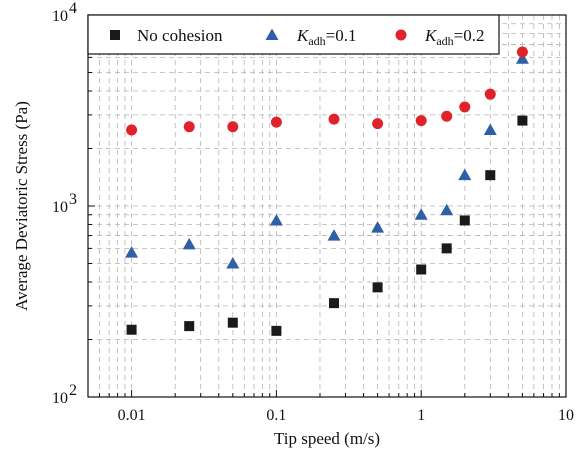 Image resolution: width=581 pixels, height=454 pixels. I want to click on legend-entry-no-cohesion: No cohesion, so click(166, 35).